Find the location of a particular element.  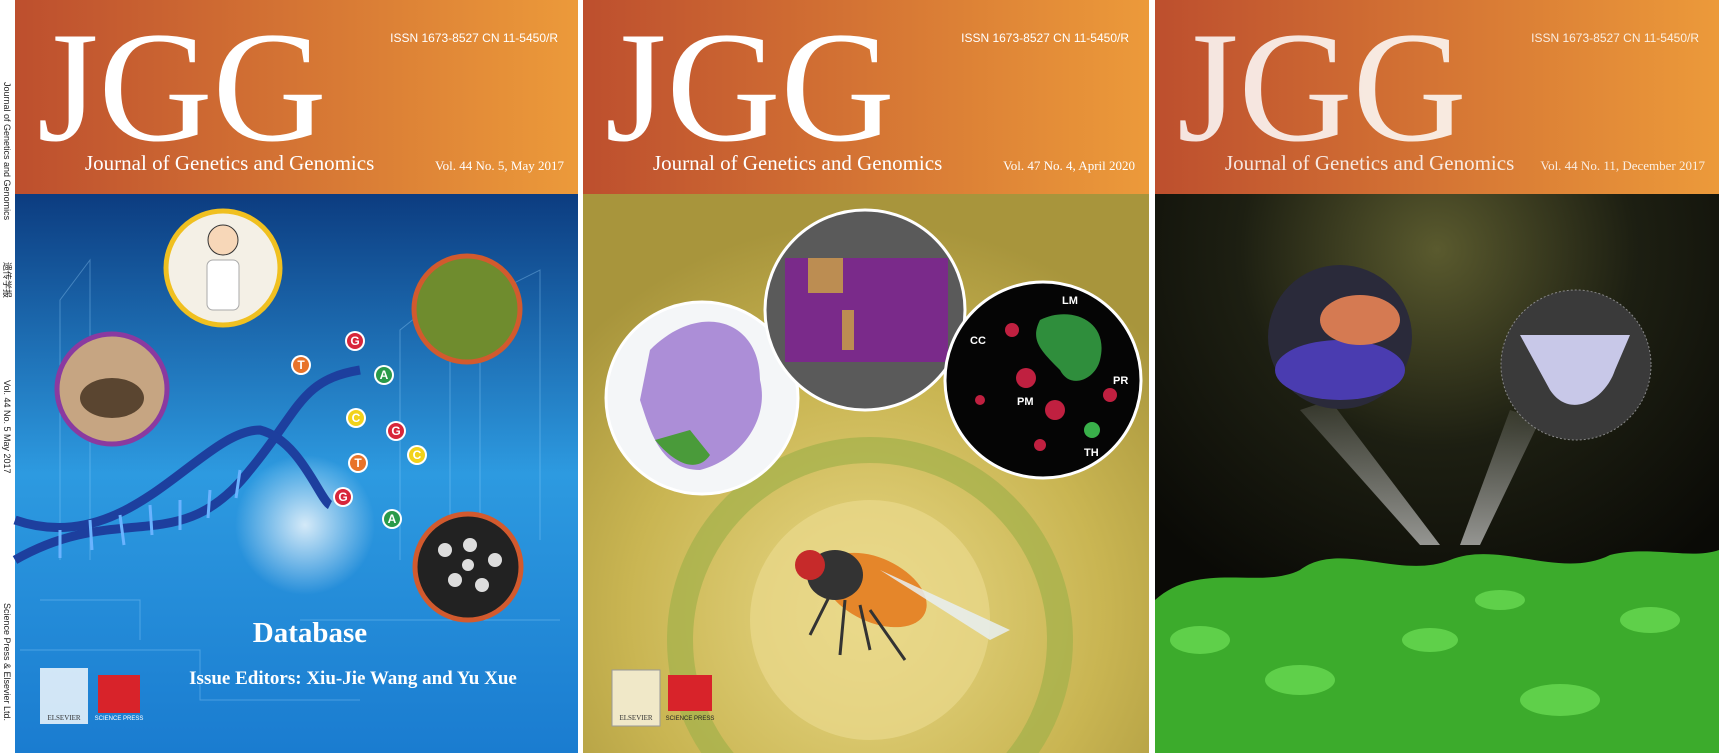

scientist-head is located at coordinates (223, 240).